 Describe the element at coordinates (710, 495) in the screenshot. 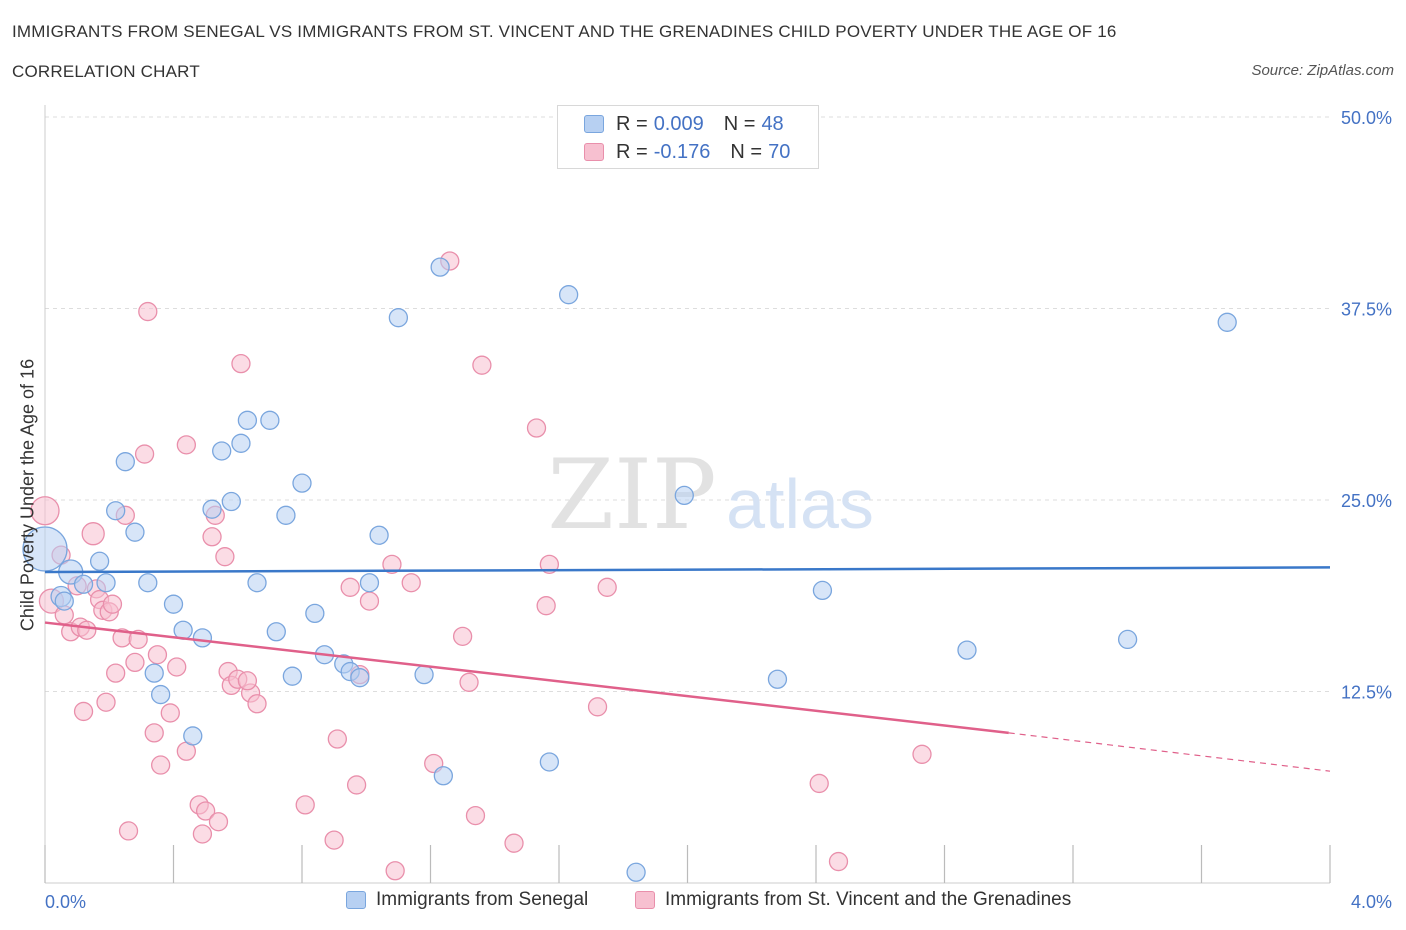

I see `watermark: ZIP atlas` at that location.